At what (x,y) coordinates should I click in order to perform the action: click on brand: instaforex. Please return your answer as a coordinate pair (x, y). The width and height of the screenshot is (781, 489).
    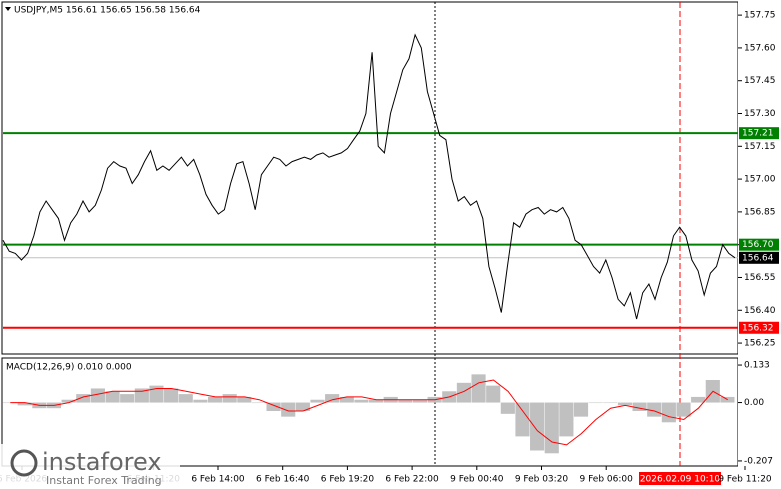
    Looking at the image, I should click on (102, 462).